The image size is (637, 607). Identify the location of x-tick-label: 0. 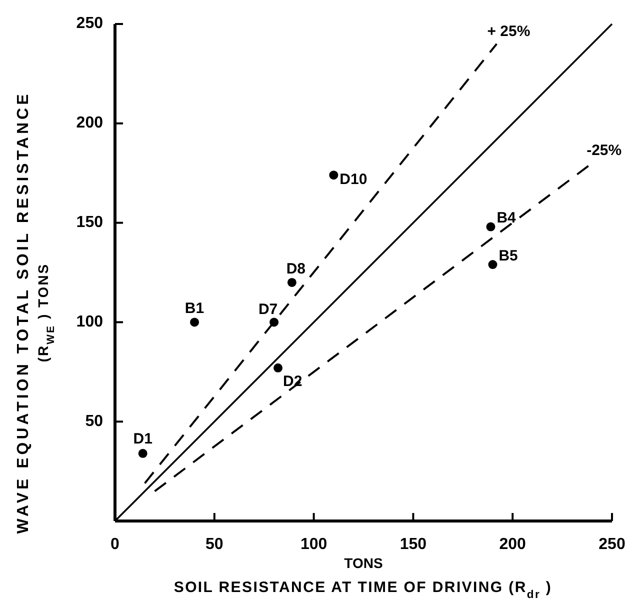
(115, 544).